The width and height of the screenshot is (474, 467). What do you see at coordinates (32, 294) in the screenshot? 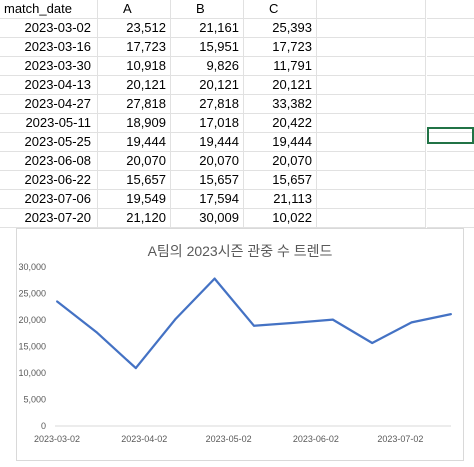
I see `y-tick-label: 25,000` at bounding box center [32, 294].